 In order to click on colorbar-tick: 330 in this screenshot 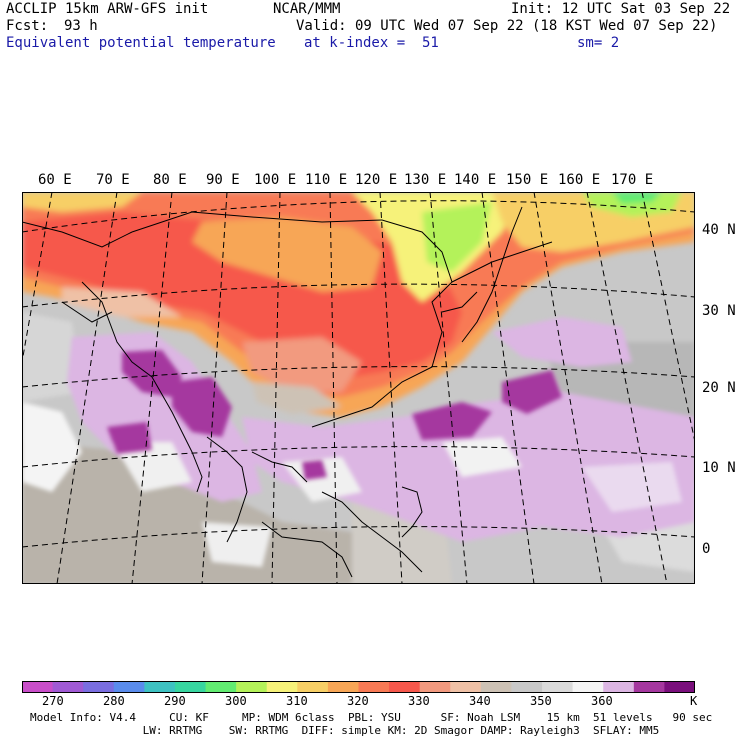, I will do `click(419, 701)`.